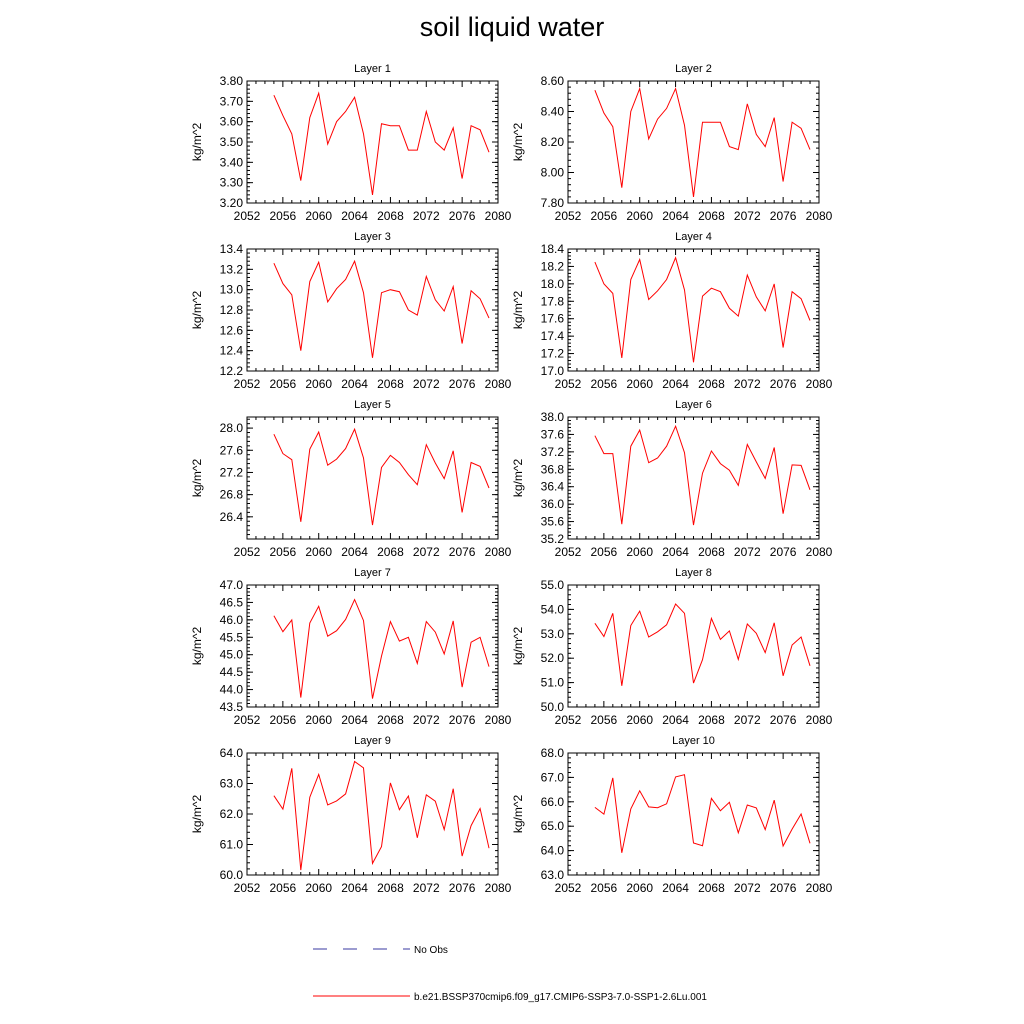 The image size is (1024, 1024). Describe the element at coordinates (553, 753) in the screenshot. I see `y-tick-label: 68.0` at that location.